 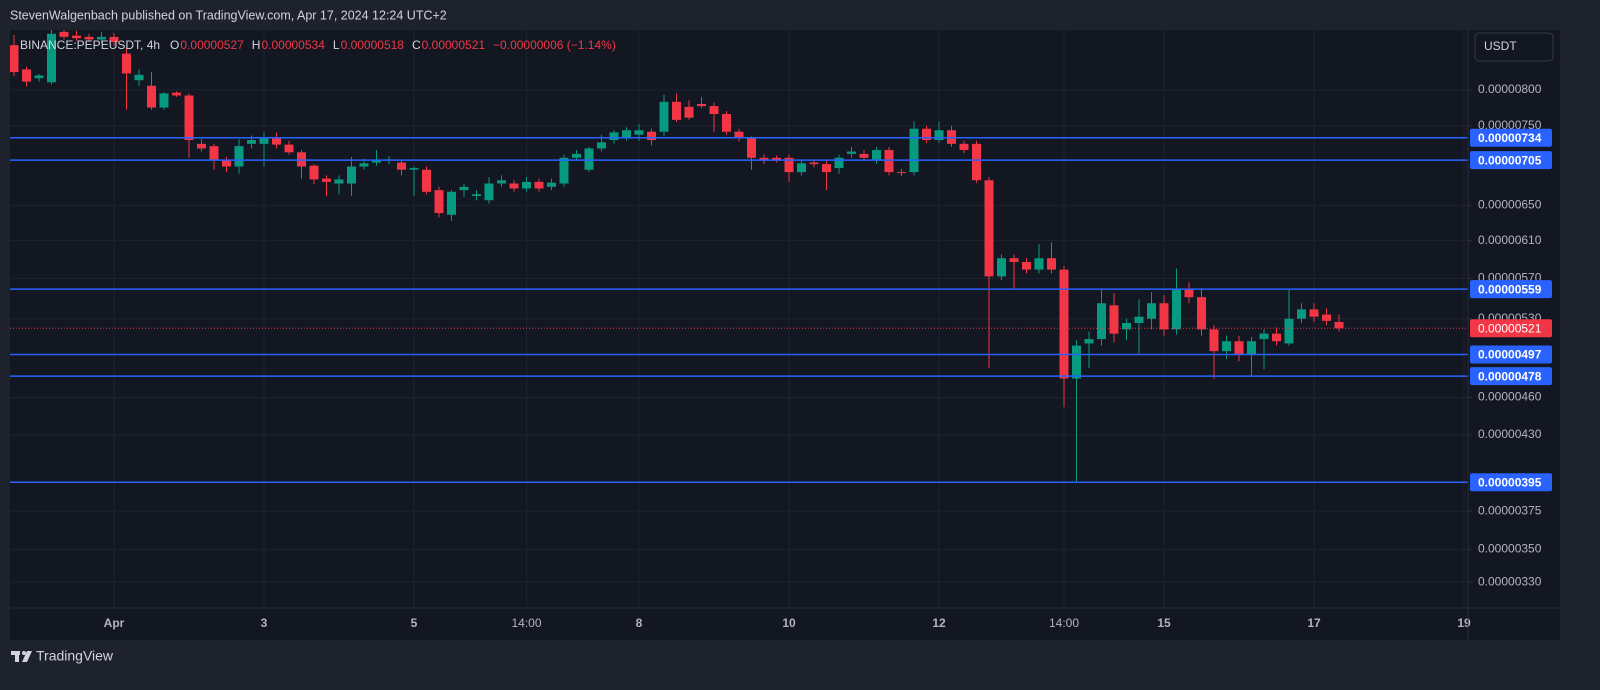 I want to click on ohlc-key: H, so click(x=256, y=45).